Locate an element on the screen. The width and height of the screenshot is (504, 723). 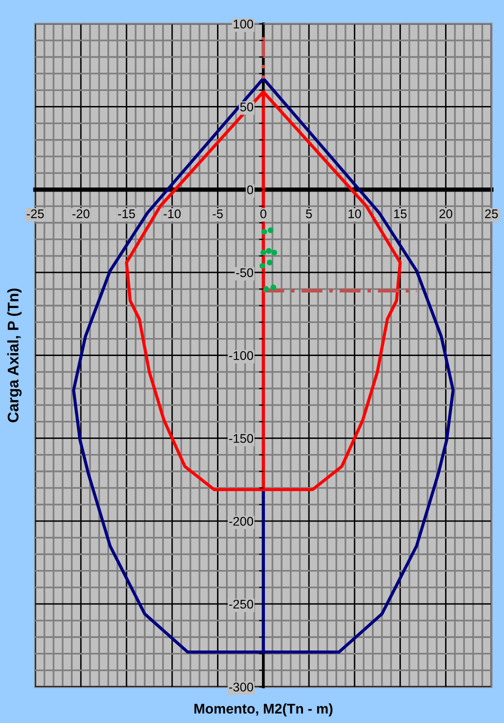
x-tick-label: -5 is located at coordinates (217, 214).